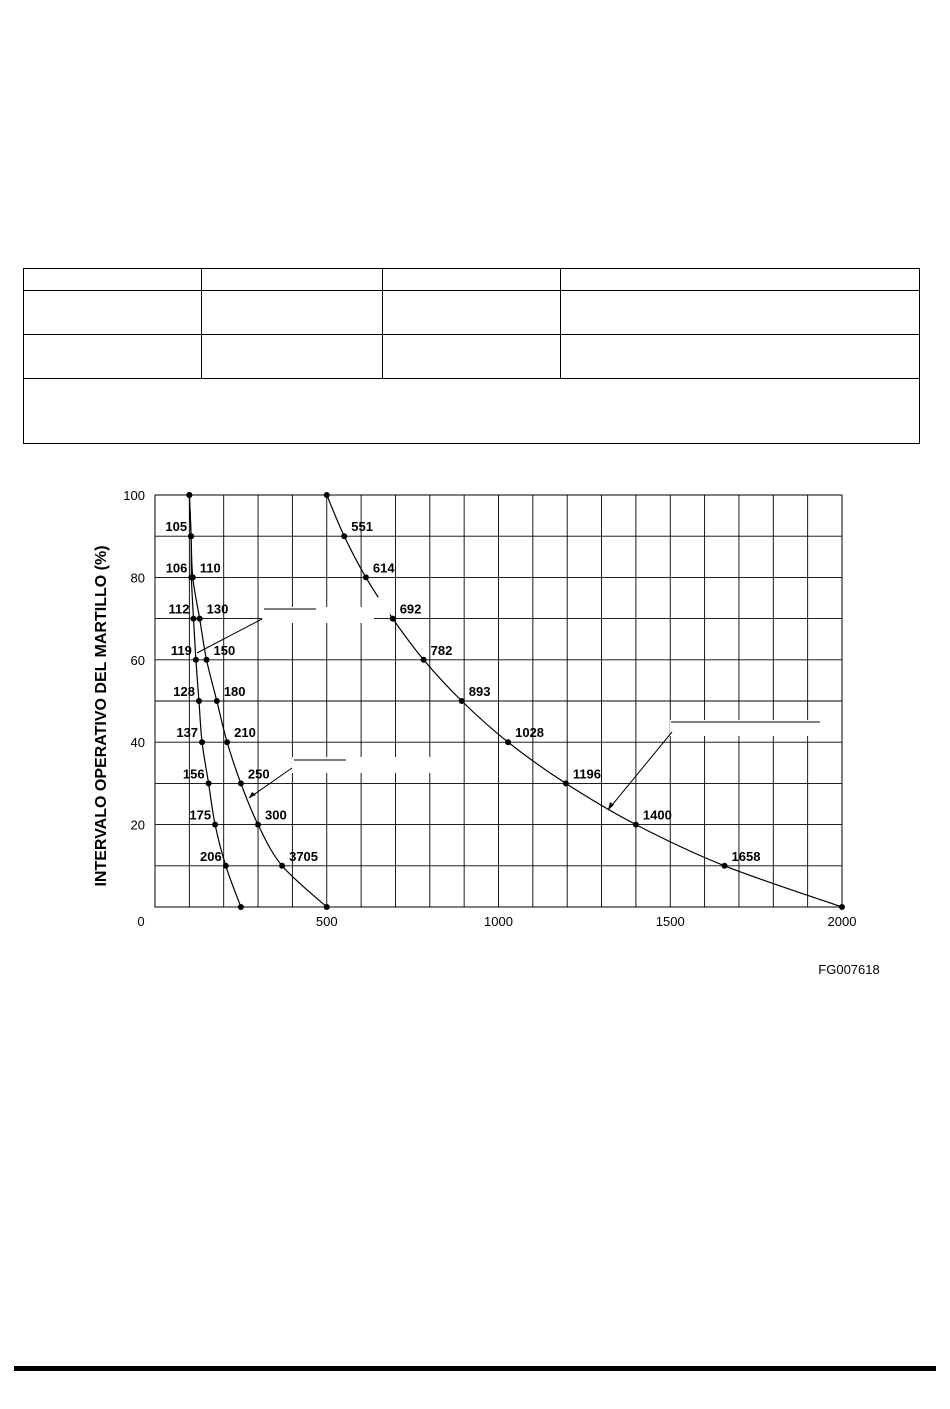  What do you see at coordinates (848, 969) in the screenshot?
I see `figure-code: FG007618` at bounding box center [848, 969].